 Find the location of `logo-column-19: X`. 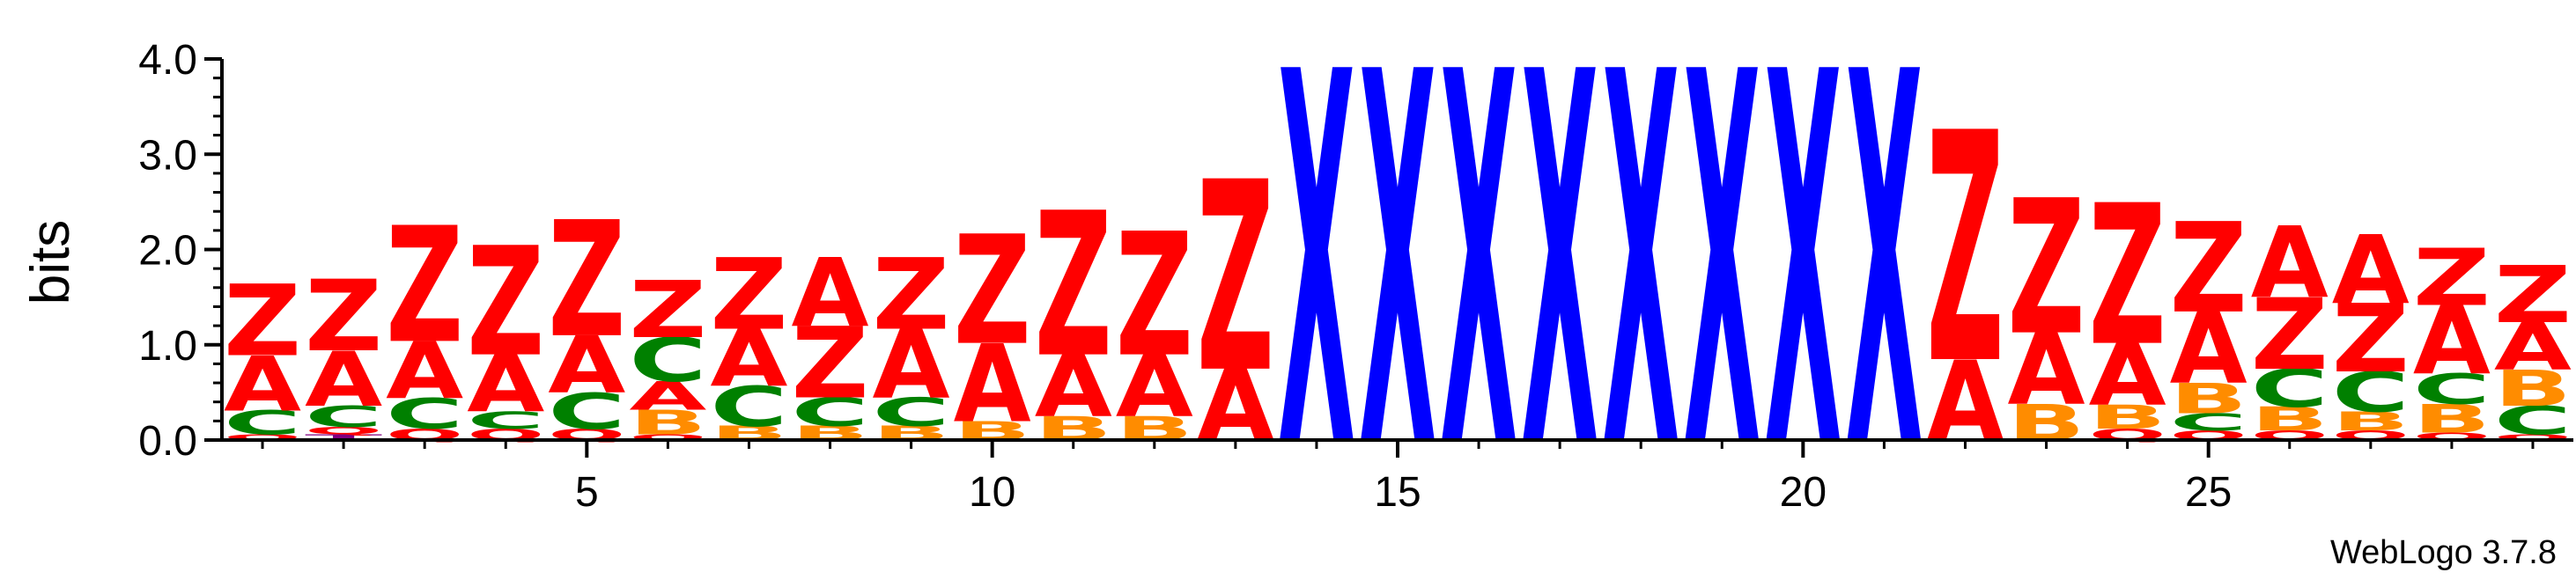

logo-column-19: X is located at coordinates (1721, 280).